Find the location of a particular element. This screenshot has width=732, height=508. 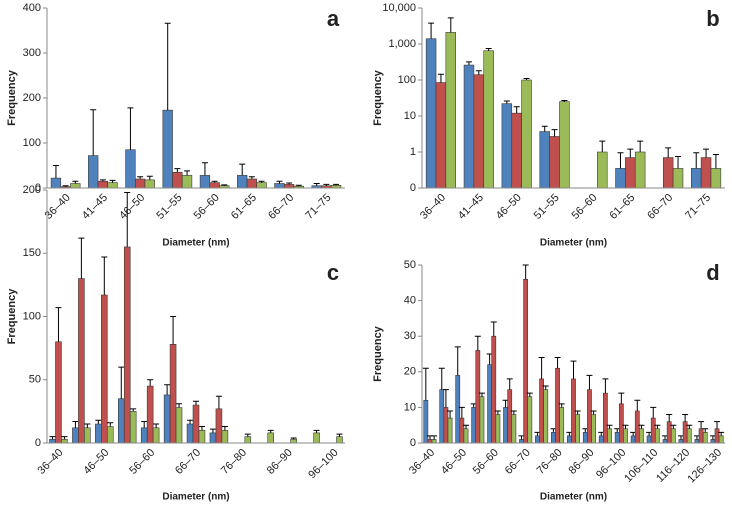

panel-label: d is located at coordinates (712, 272).